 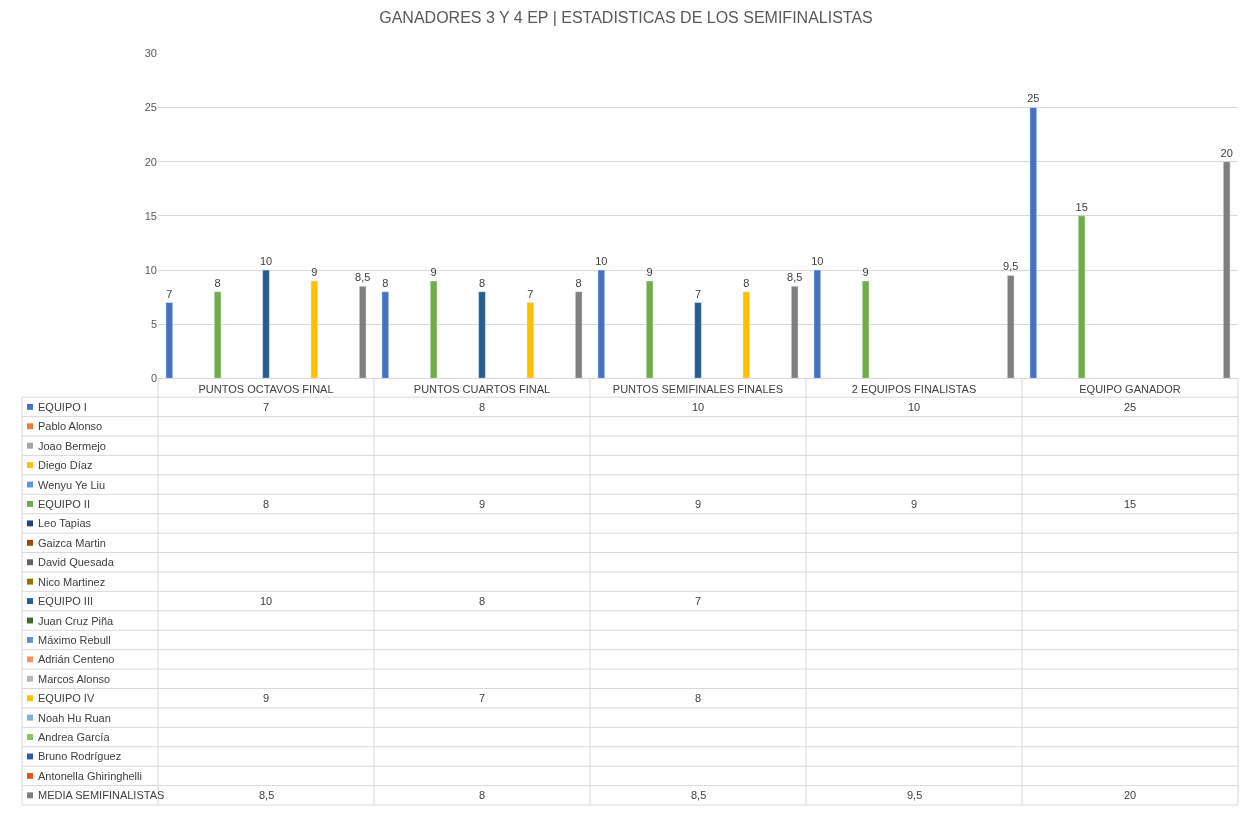 What do you see at coordinates (1081, 206) in the screenshot?
I see `text: 15` at bounding box center [1081, 206].